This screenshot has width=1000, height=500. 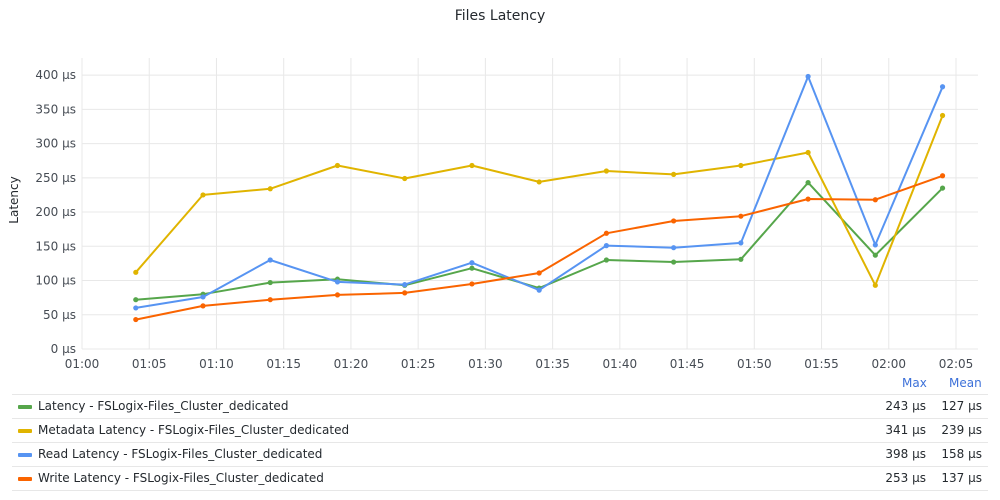 I want to click on x-tick-label: 01:05, so click(x=149, y=364).